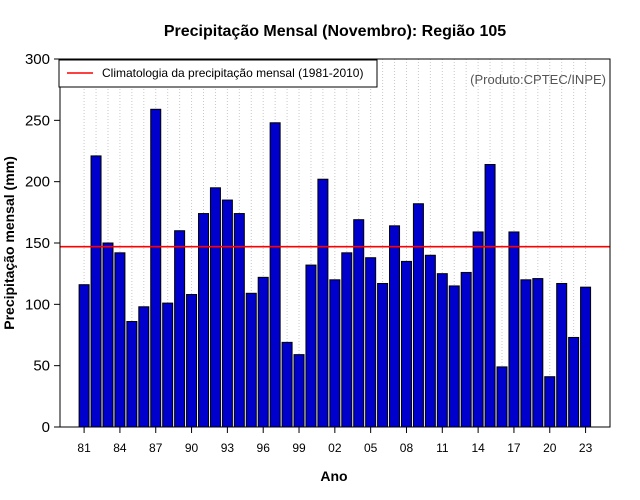 This screenshot has width=640, height=500. I want to click on bar-1995, so click(251, 360).